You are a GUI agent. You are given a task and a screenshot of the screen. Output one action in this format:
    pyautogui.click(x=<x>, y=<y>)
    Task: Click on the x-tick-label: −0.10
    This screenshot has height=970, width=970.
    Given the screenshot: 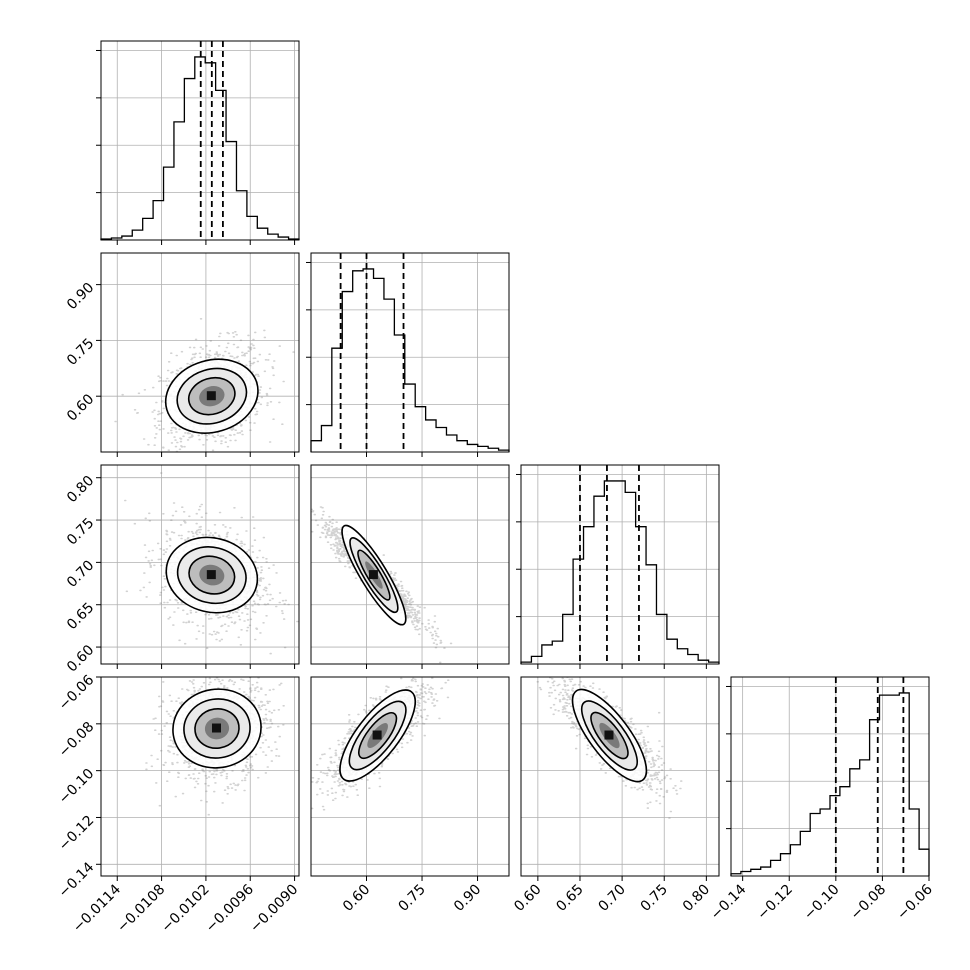 What is the action you would take?
    pyautogui.click(x=822, y=903)
    